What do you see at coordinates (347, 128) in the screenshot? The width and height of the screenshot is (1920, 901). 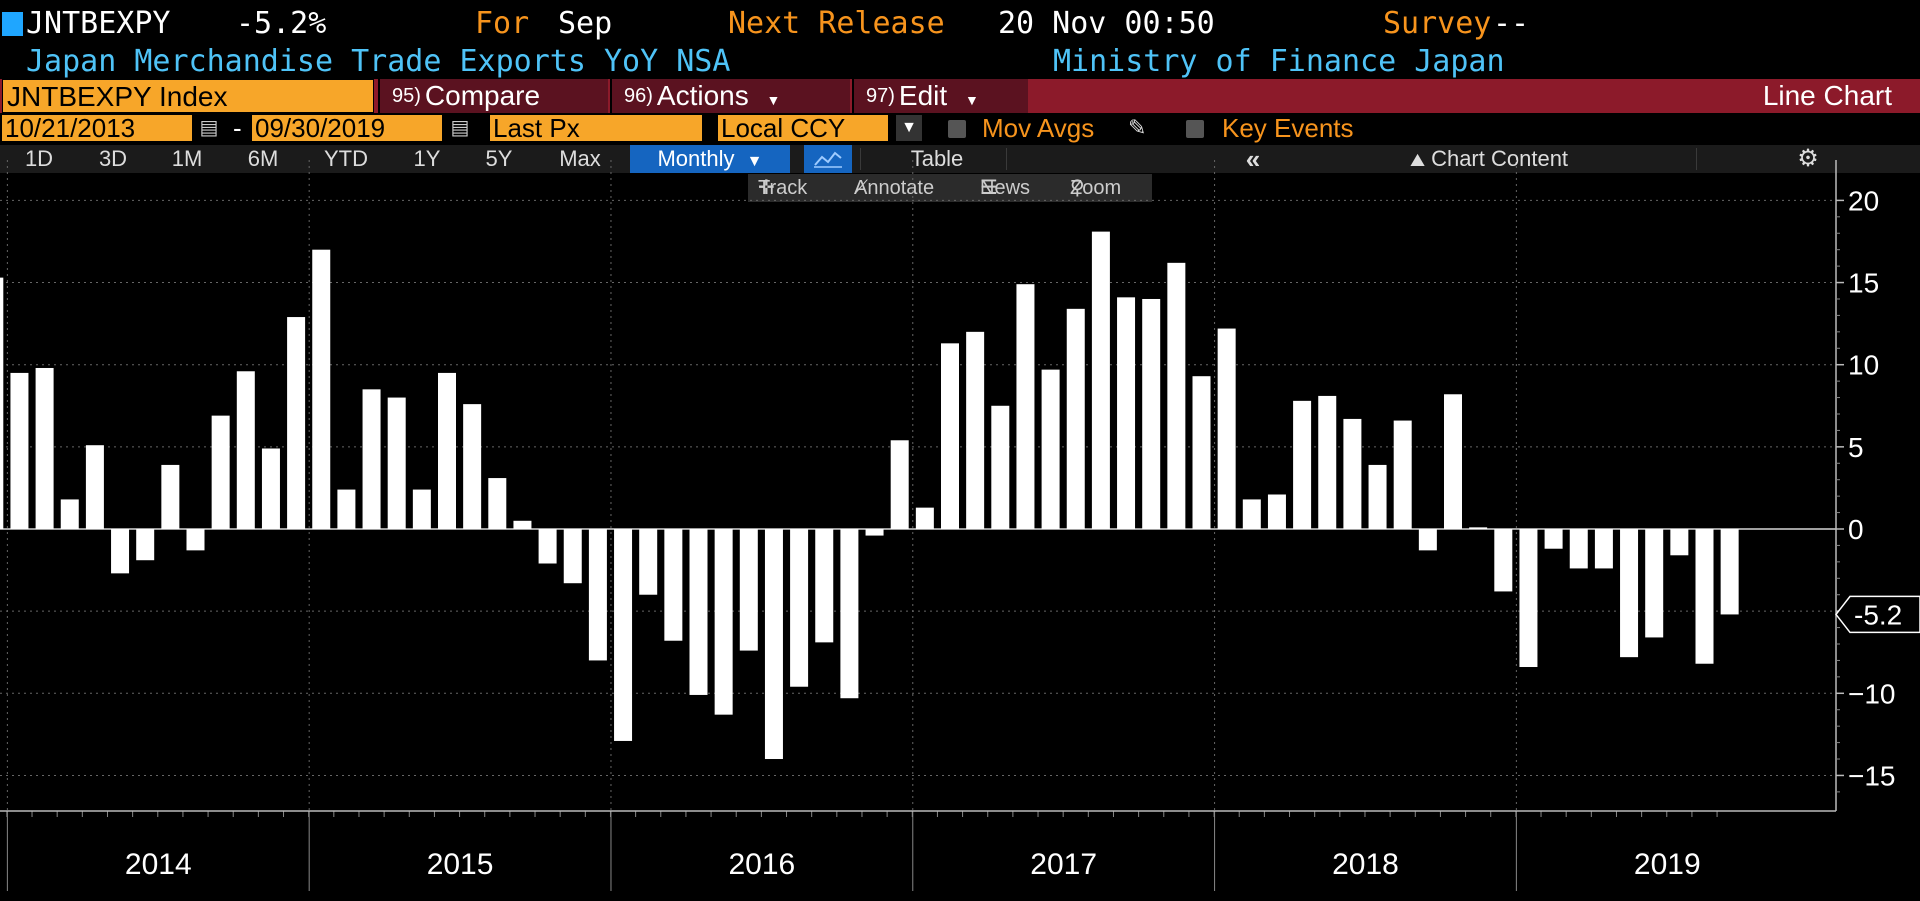 I see `end-date-field: 09/30/2019` at bounding box center [347, 128].